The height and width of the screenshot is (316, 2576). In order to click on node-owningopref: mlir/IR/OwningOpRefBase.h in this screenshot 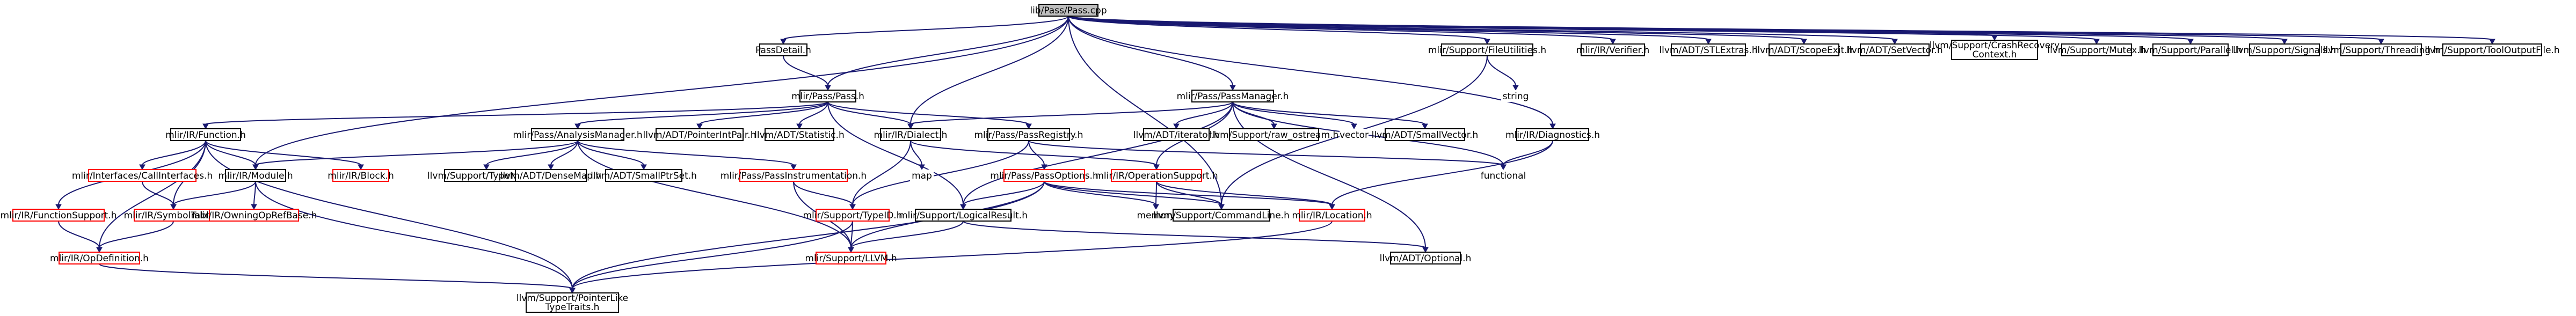, I will do `click(254, 215)`.